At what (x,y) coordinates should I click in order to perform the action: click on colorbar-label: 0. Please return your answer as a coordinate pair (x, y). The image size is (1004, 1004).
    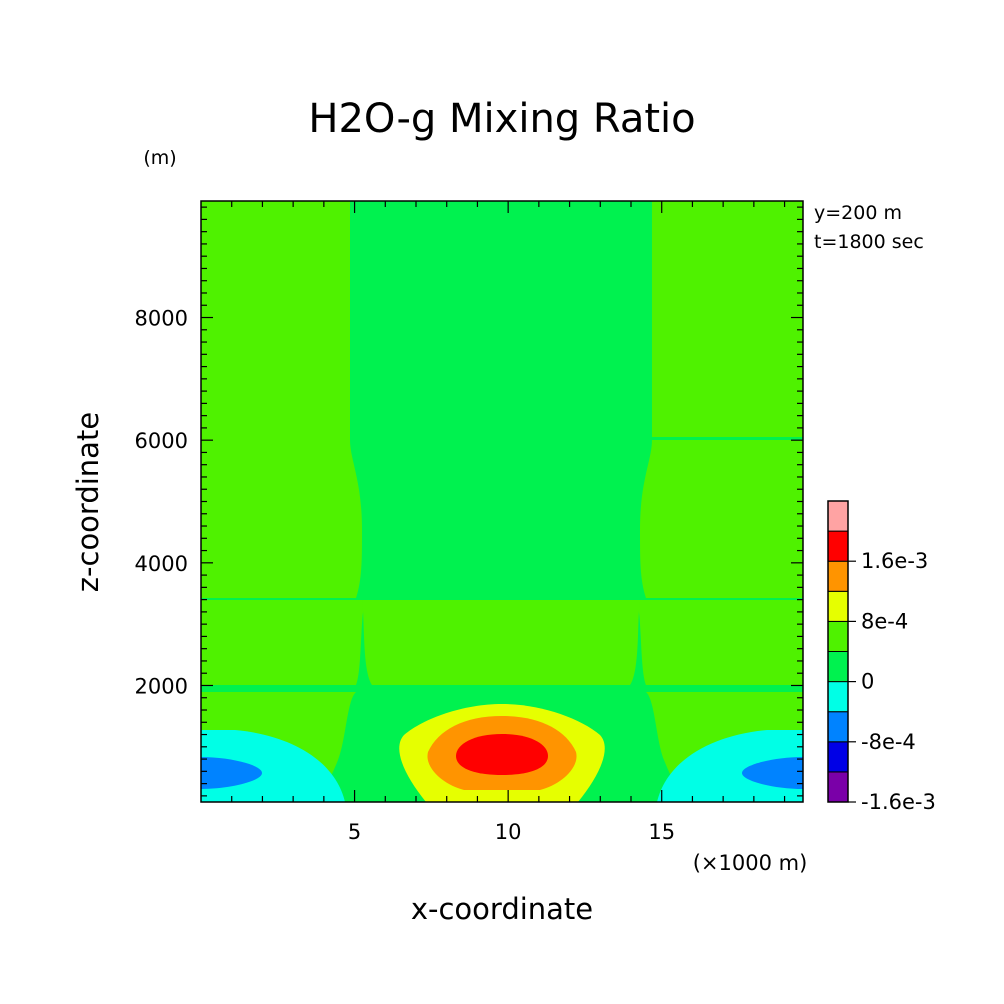
    Looking at the image, I should click on (867, 682).